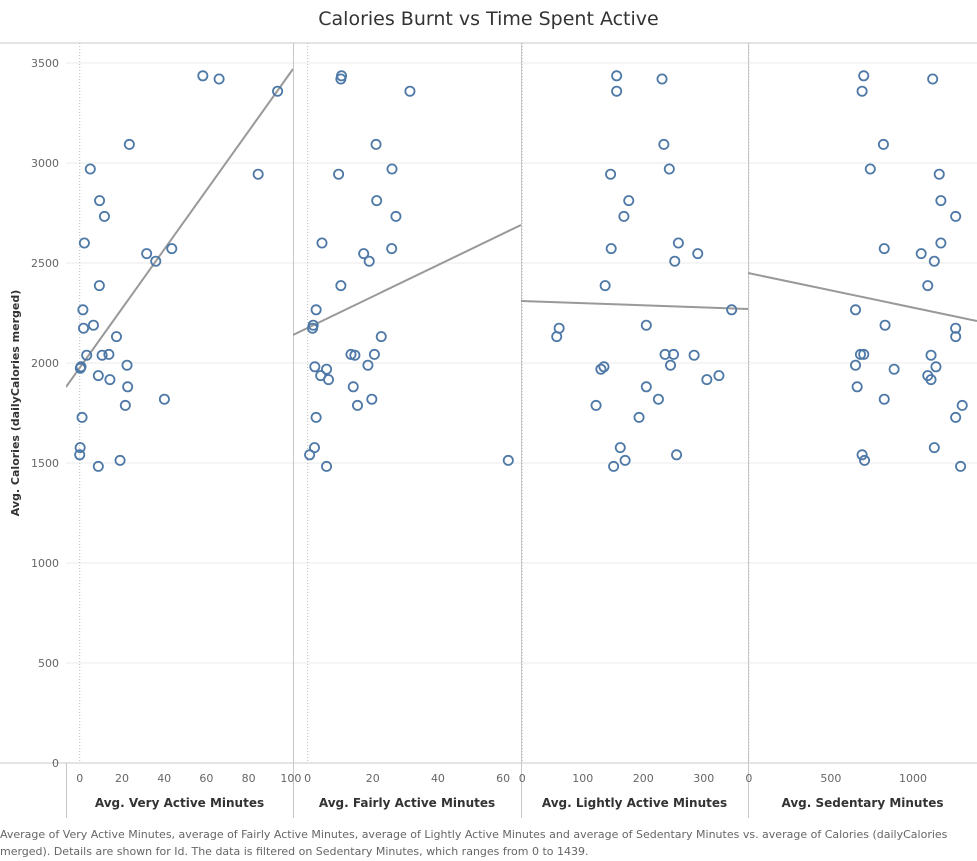  Describe the element at coordinates (503, 778) in the screenshot. I see `x-tick-label: 60` at that location.